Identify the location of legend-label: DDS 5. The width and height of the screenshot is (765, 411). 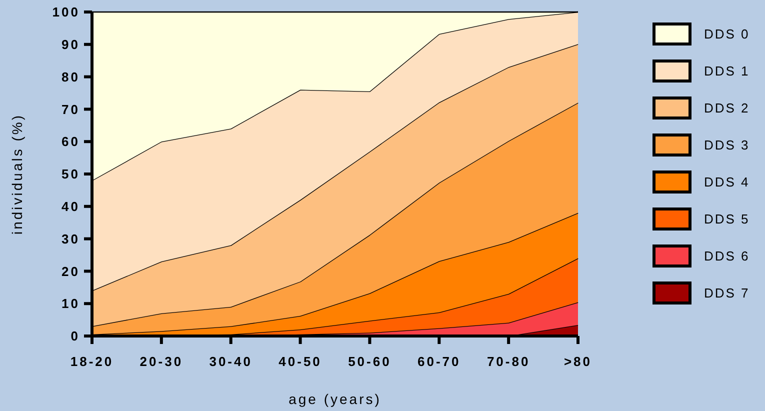
(727, 219).